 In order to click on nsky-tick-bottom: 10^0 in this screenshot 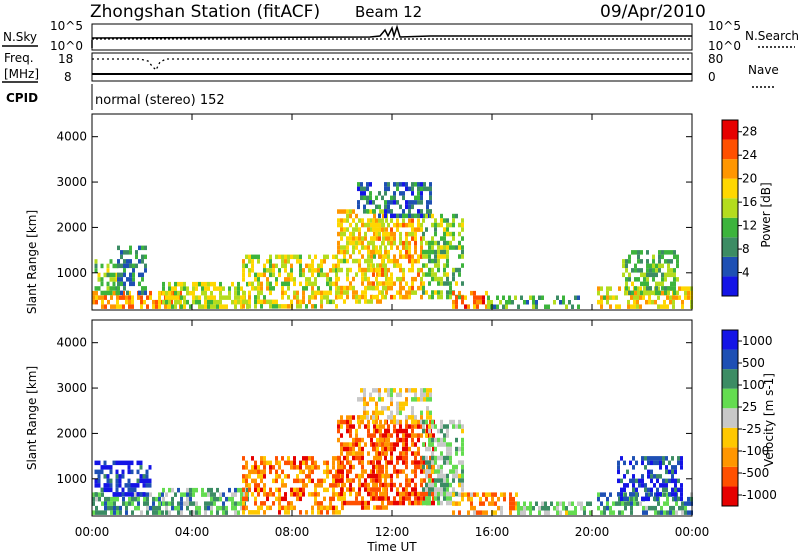, I will do `click(66, 46)`.